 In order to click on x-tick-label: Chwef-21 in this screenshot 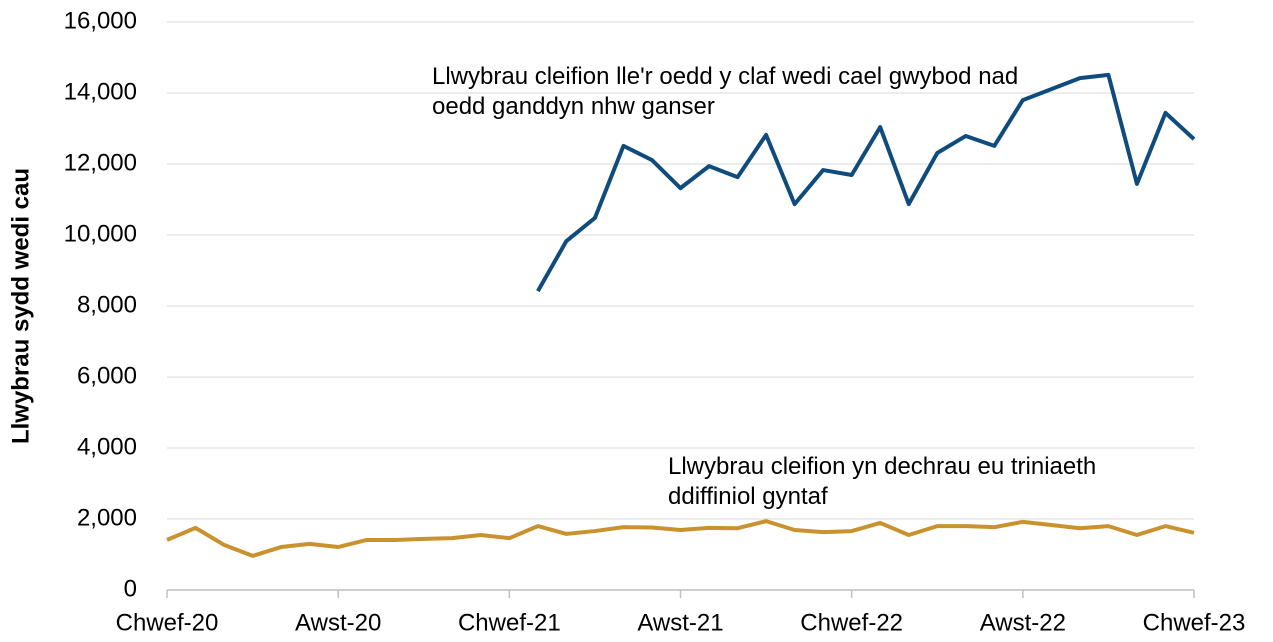, I will do `click(509, 622)`.